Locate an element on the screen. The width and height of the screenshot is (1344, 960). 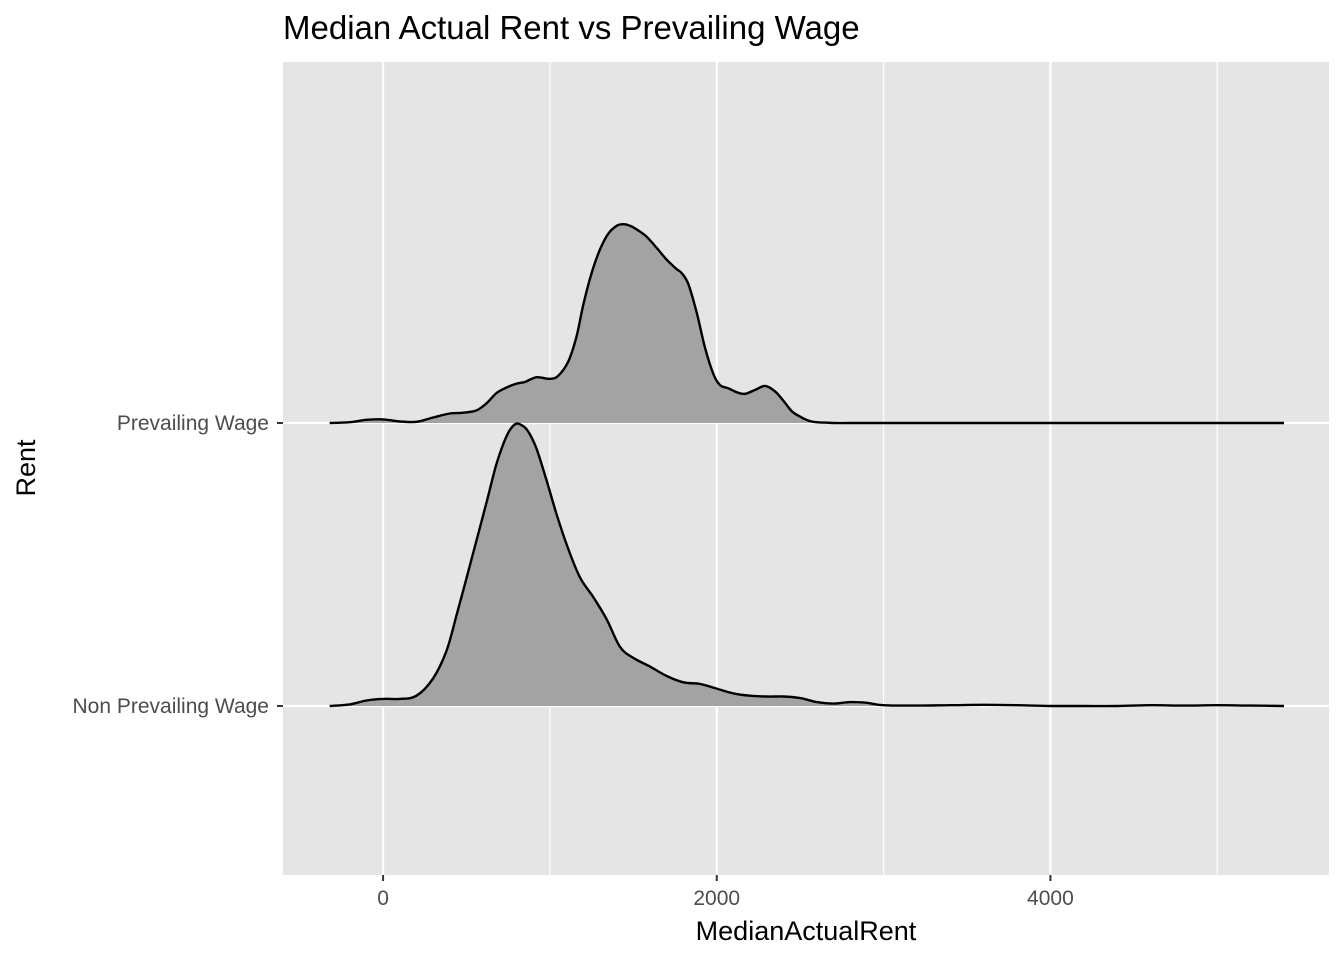
x-tick-label: 4000 is located at coordinates (1050, 898).